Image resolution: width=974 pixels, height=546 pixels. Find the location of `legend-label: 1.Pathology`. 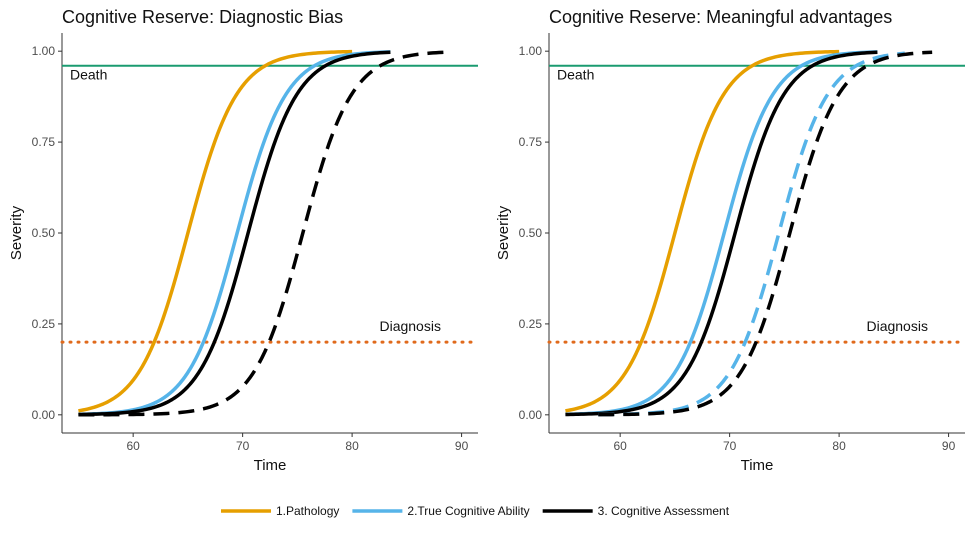

legend-label: 1.Pathology is located at coordinates (307, 511).